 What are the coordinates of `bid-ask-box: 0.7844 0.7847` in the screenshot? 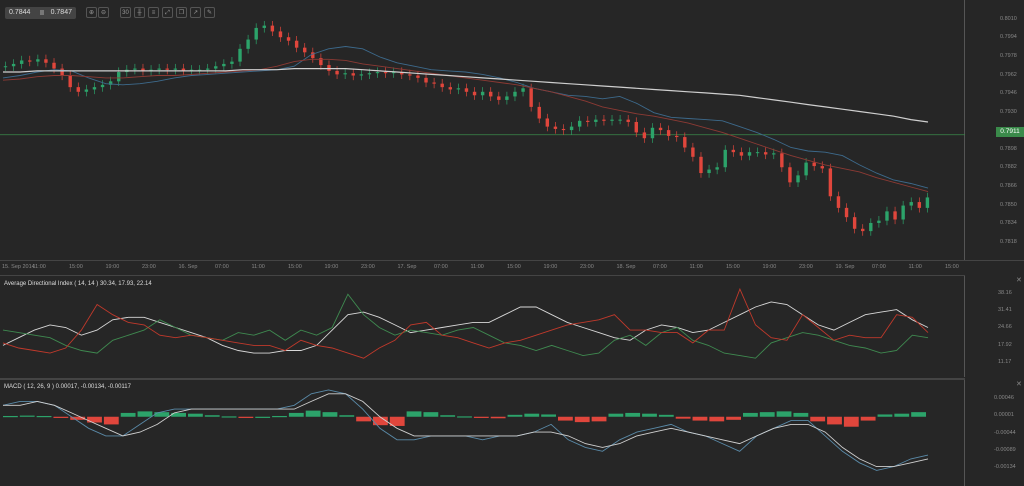 It's located at (40, 13).